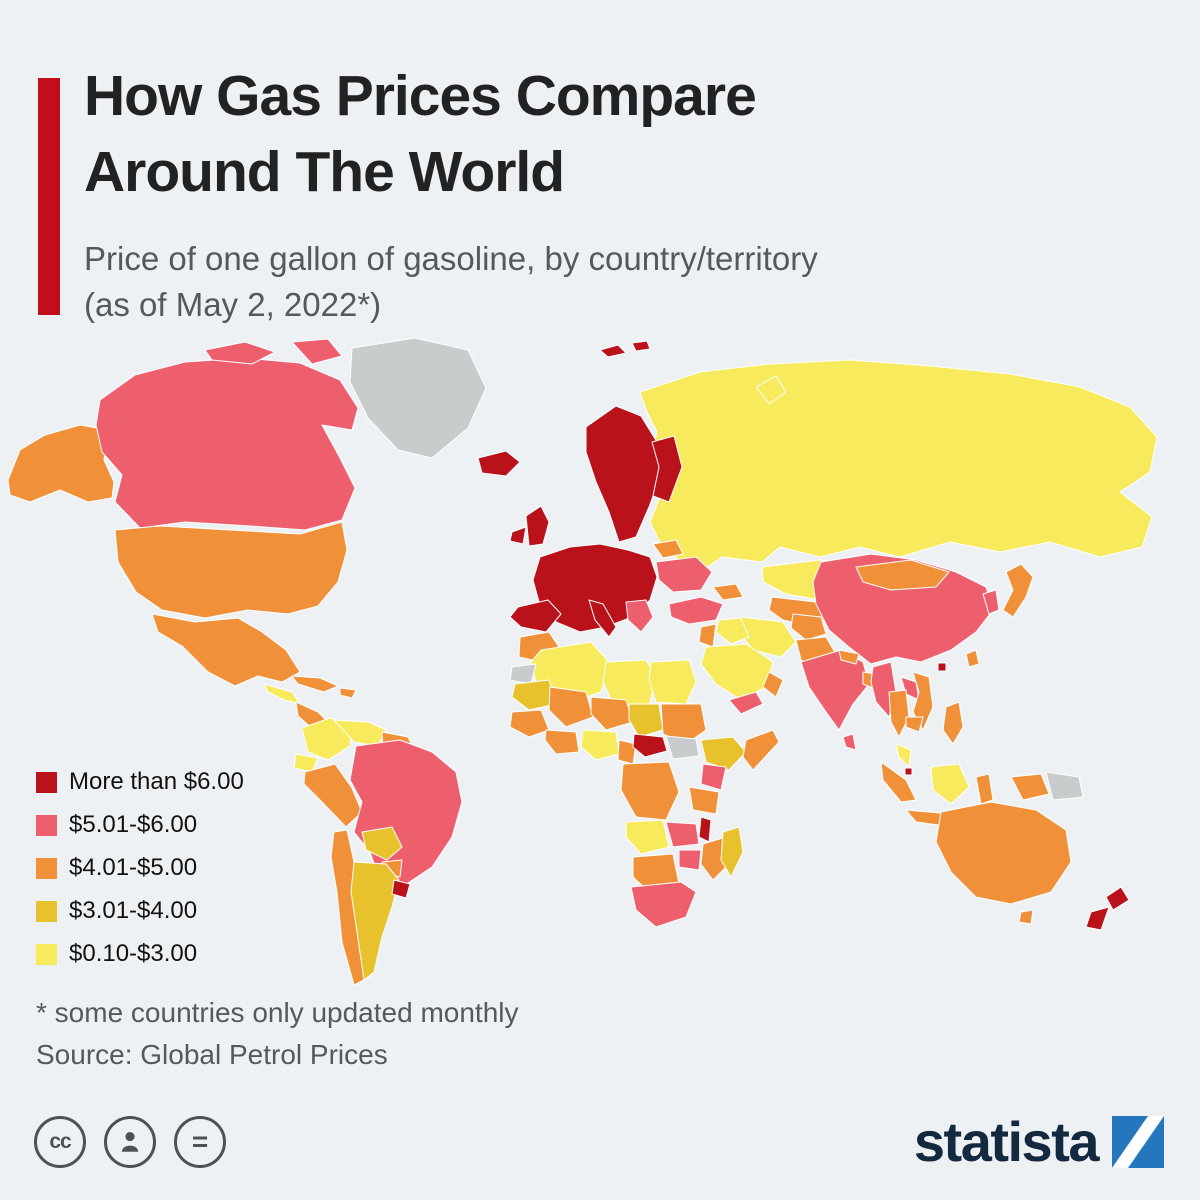 The image size is (1200, 1200). I want to click on region-iberia, so click(535, 616).